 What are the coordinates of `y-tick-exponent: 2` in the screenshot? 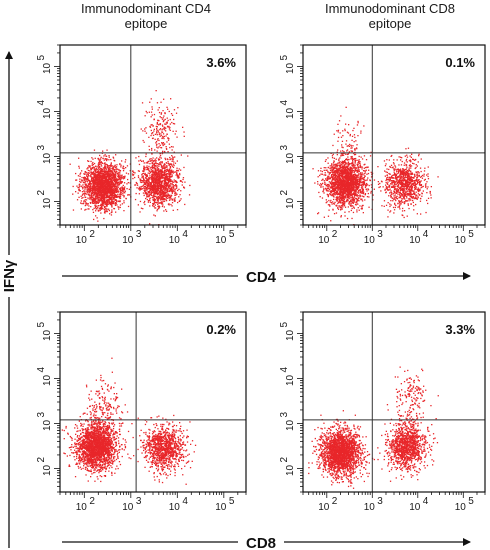 It's located at (41, 192).